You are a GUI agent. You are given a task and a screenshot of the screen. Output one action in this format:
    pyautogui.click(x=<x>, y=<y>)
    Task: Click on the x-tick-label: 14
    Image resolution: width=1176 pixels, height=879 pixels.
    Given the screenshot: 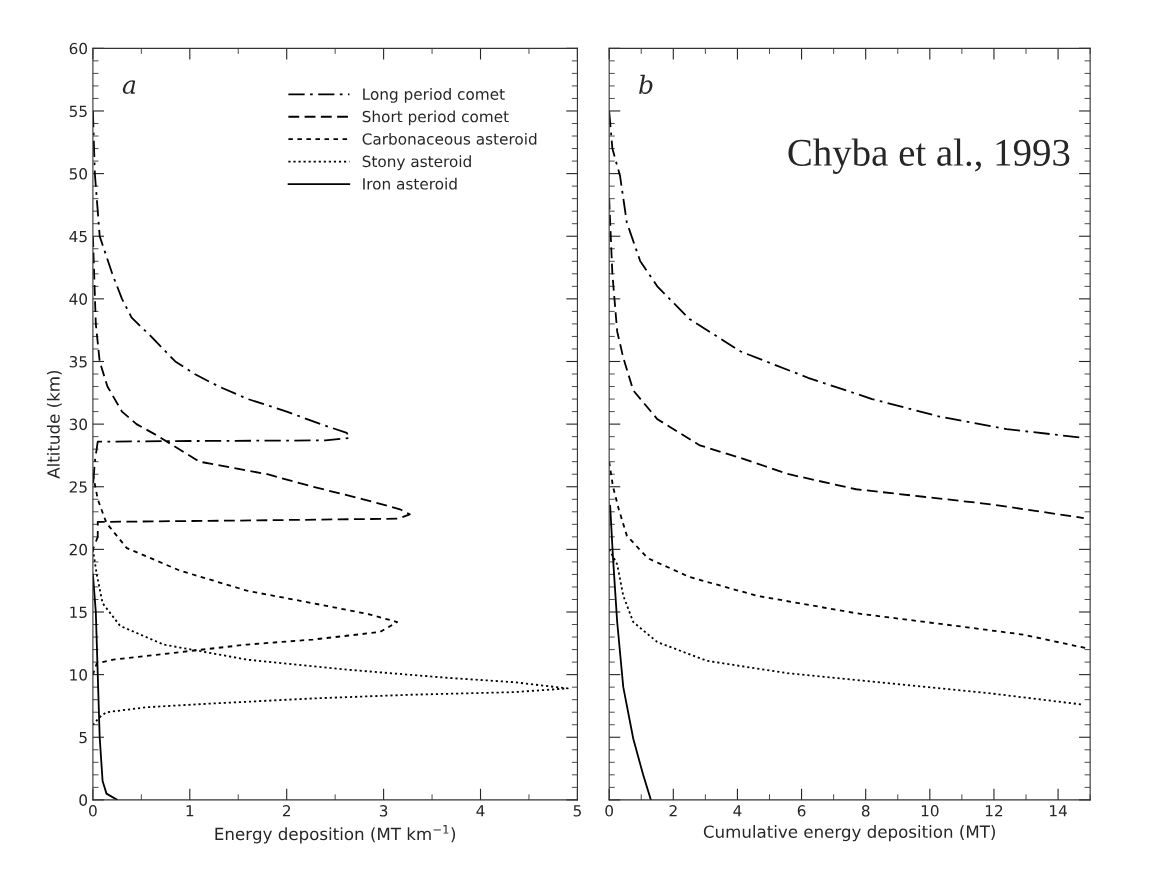 What is the action you would take?
    pyautogui.click(x=1058, y=811)
    